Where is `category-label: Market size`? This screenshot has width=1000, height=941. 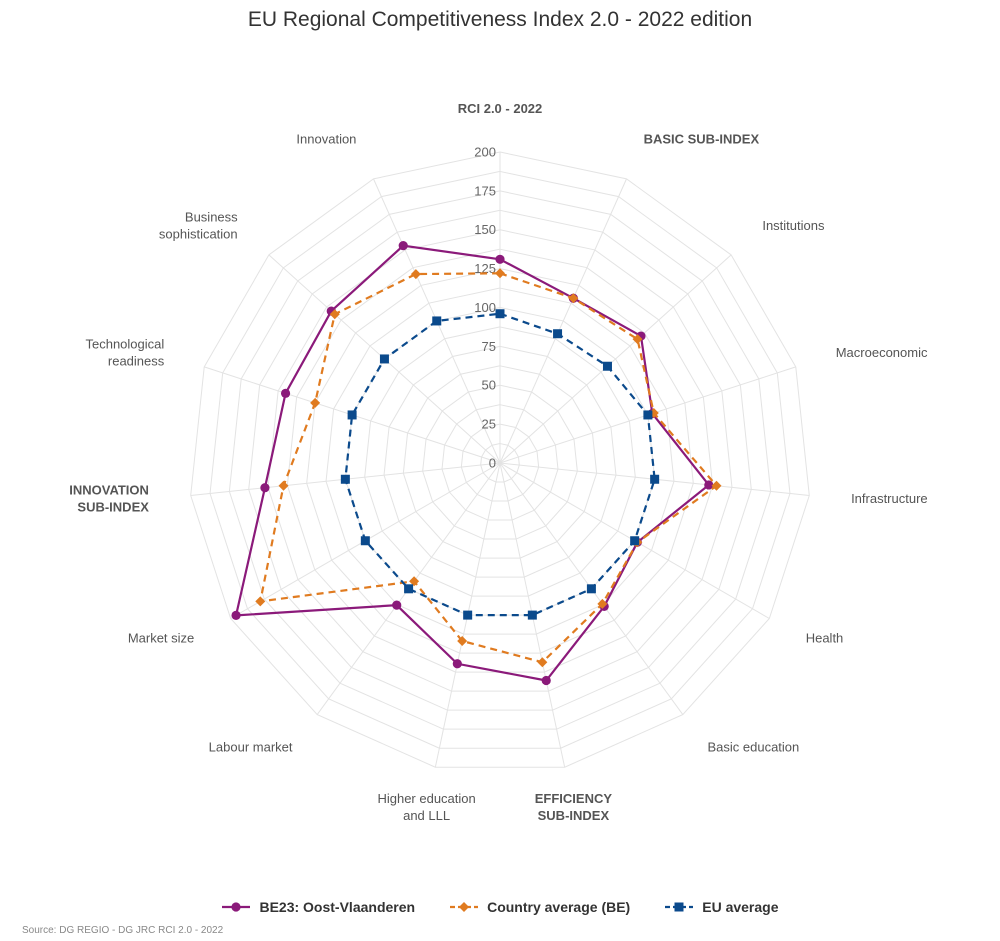
category-label: Market size is located at coordinates (161, 638).